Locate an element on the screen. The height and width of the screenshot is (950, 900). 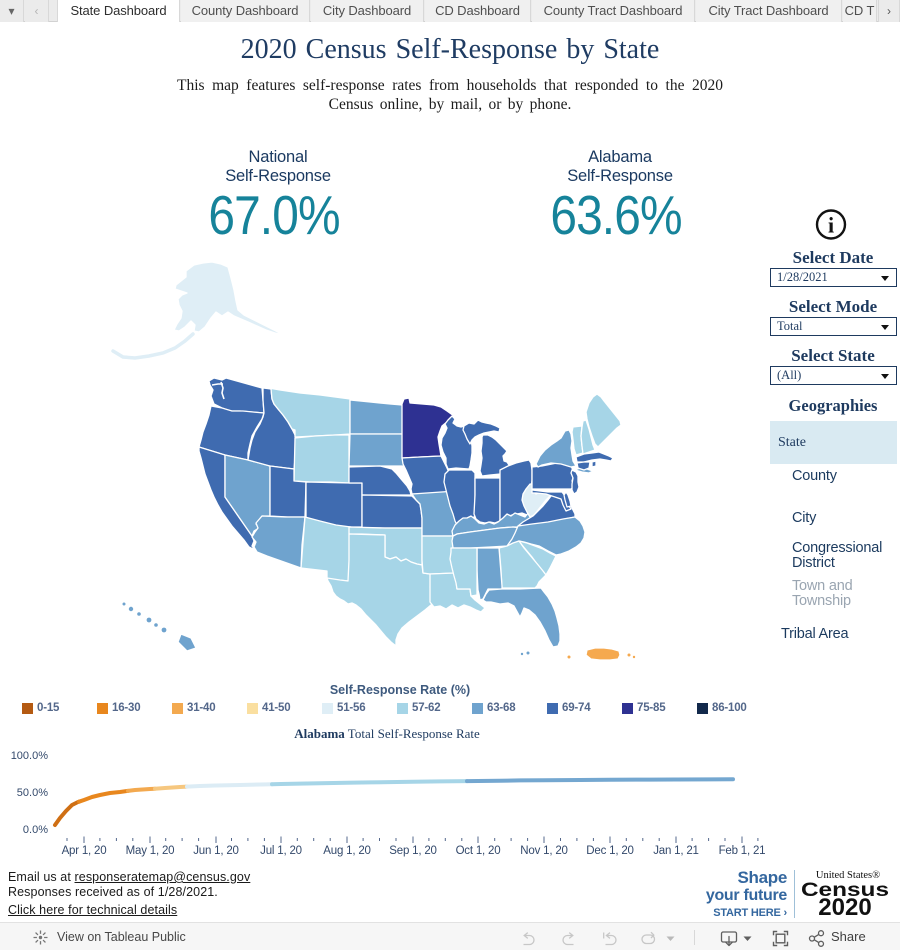
svg-text: i is located at coordinates (831, 225).